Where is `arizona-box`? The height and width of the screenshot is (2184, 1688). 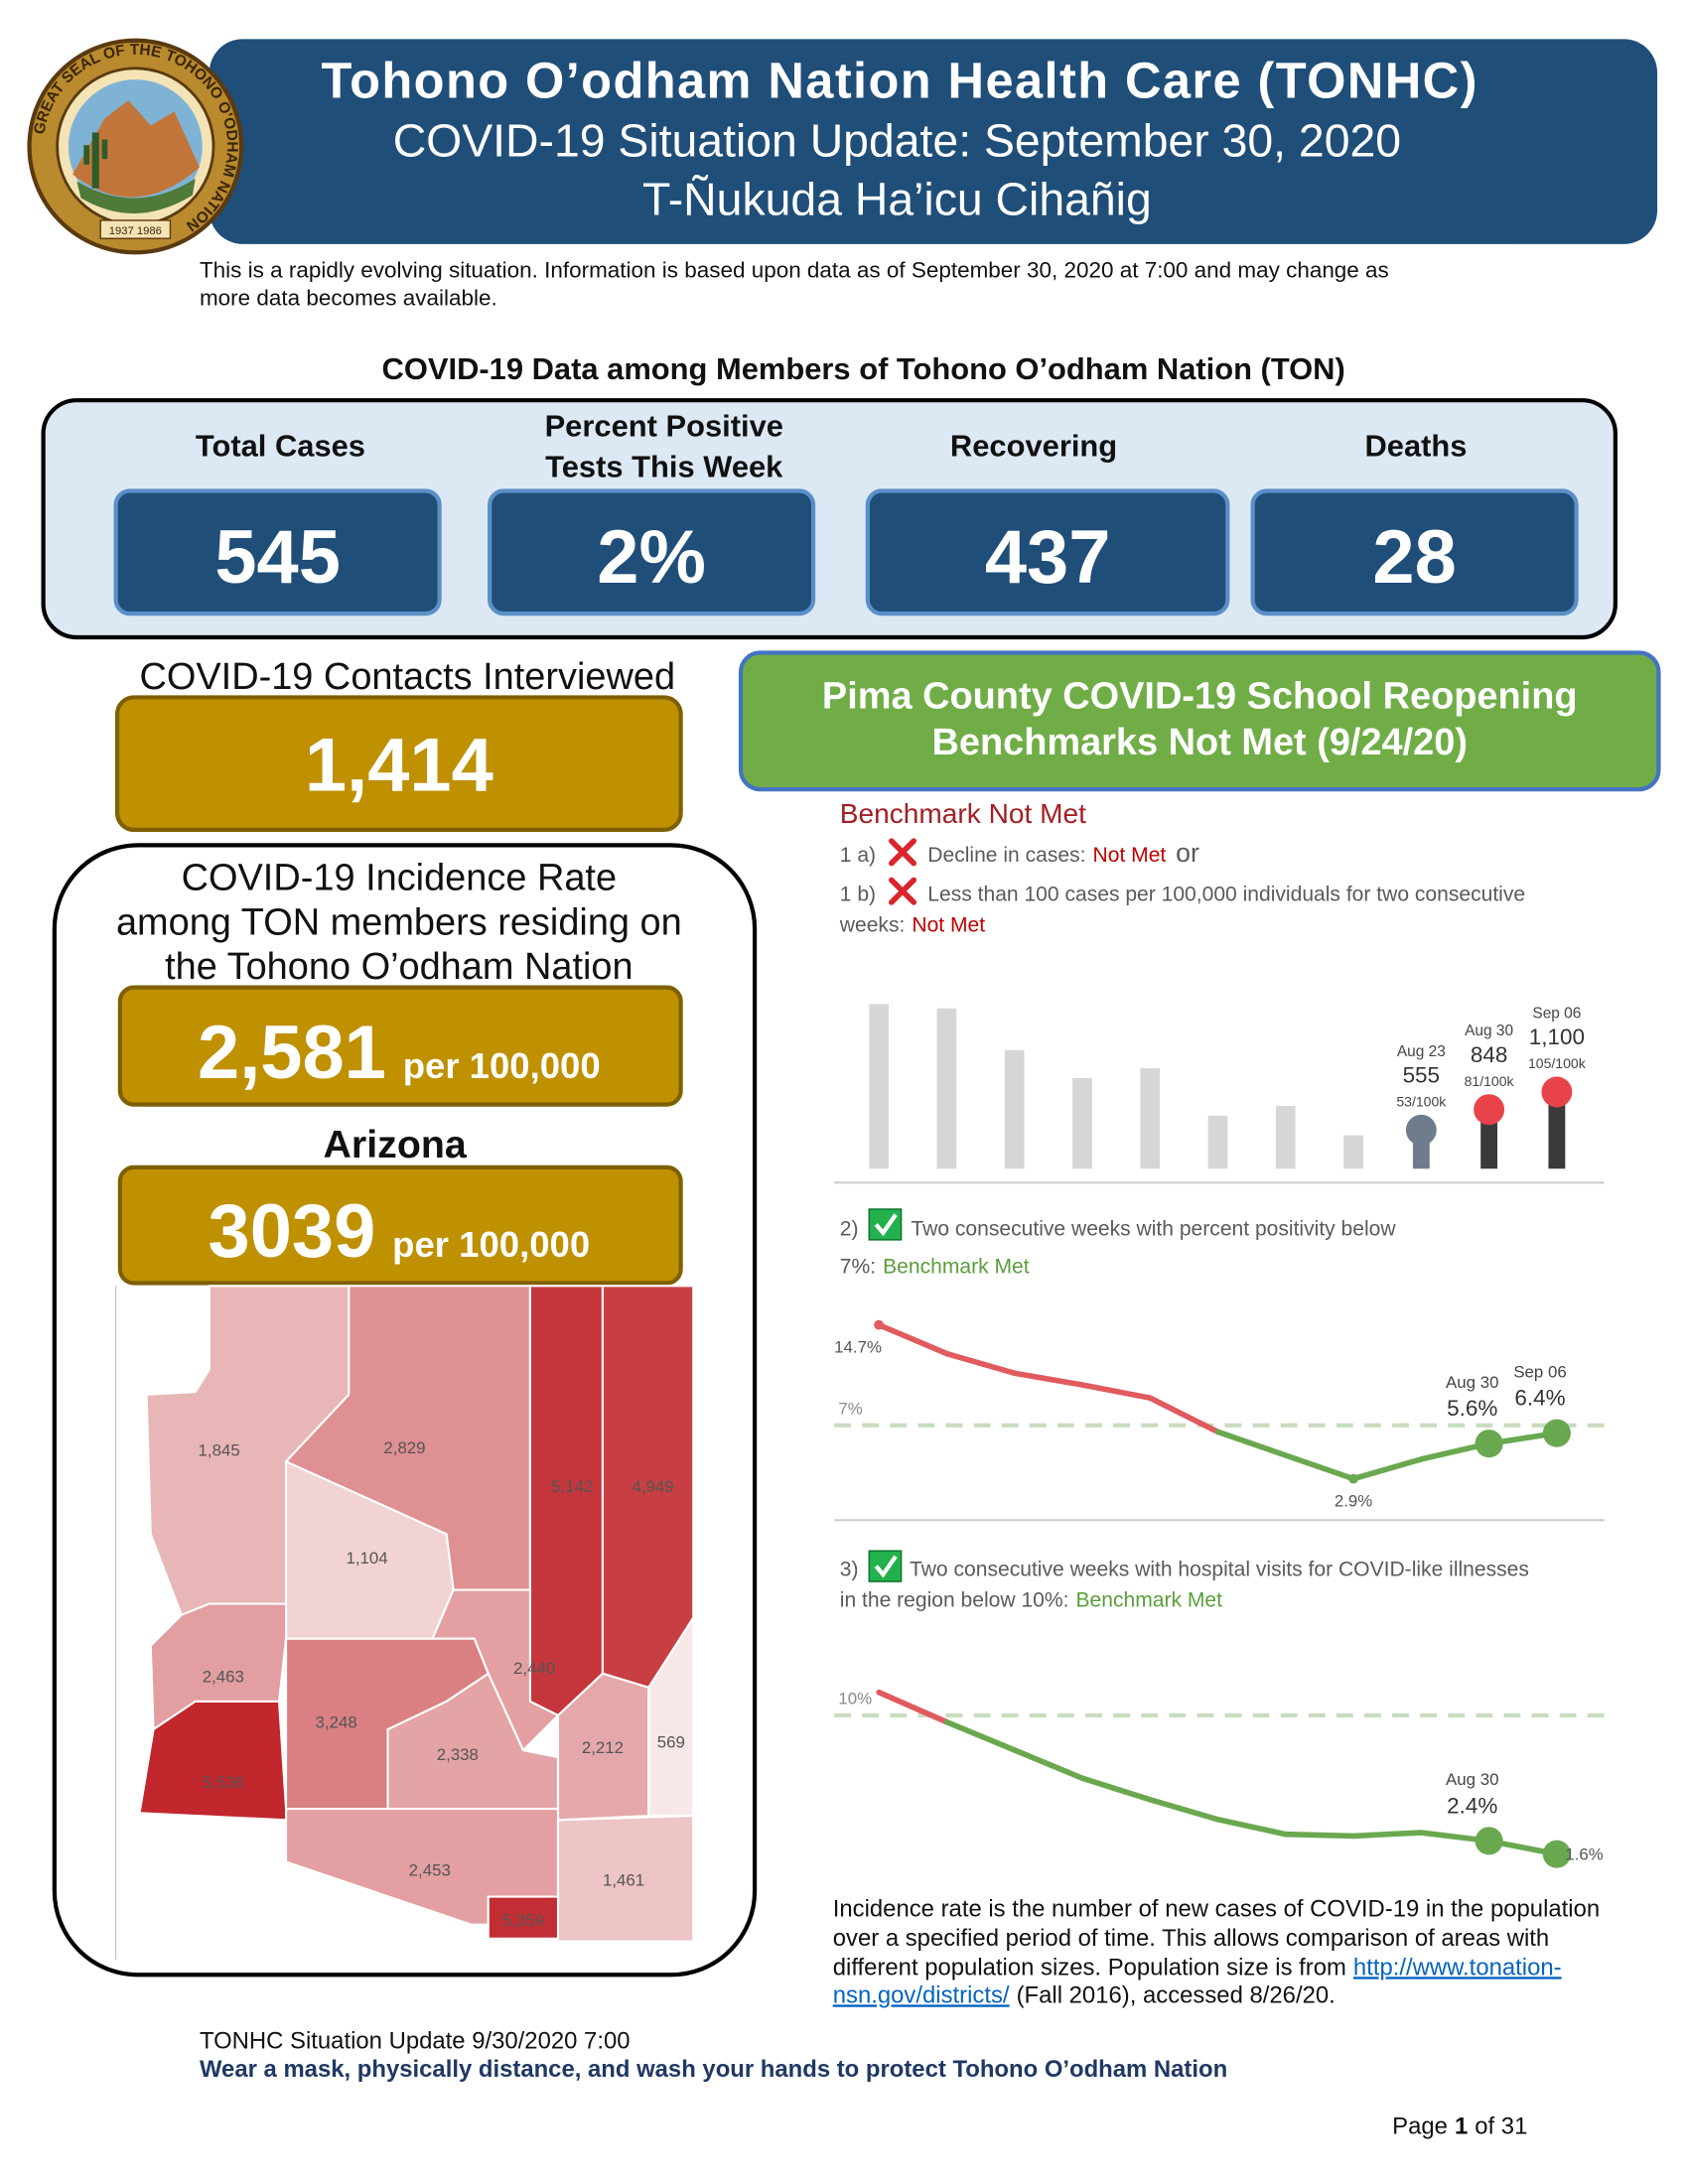 arizona-box is located at coordinates (400, 1225).